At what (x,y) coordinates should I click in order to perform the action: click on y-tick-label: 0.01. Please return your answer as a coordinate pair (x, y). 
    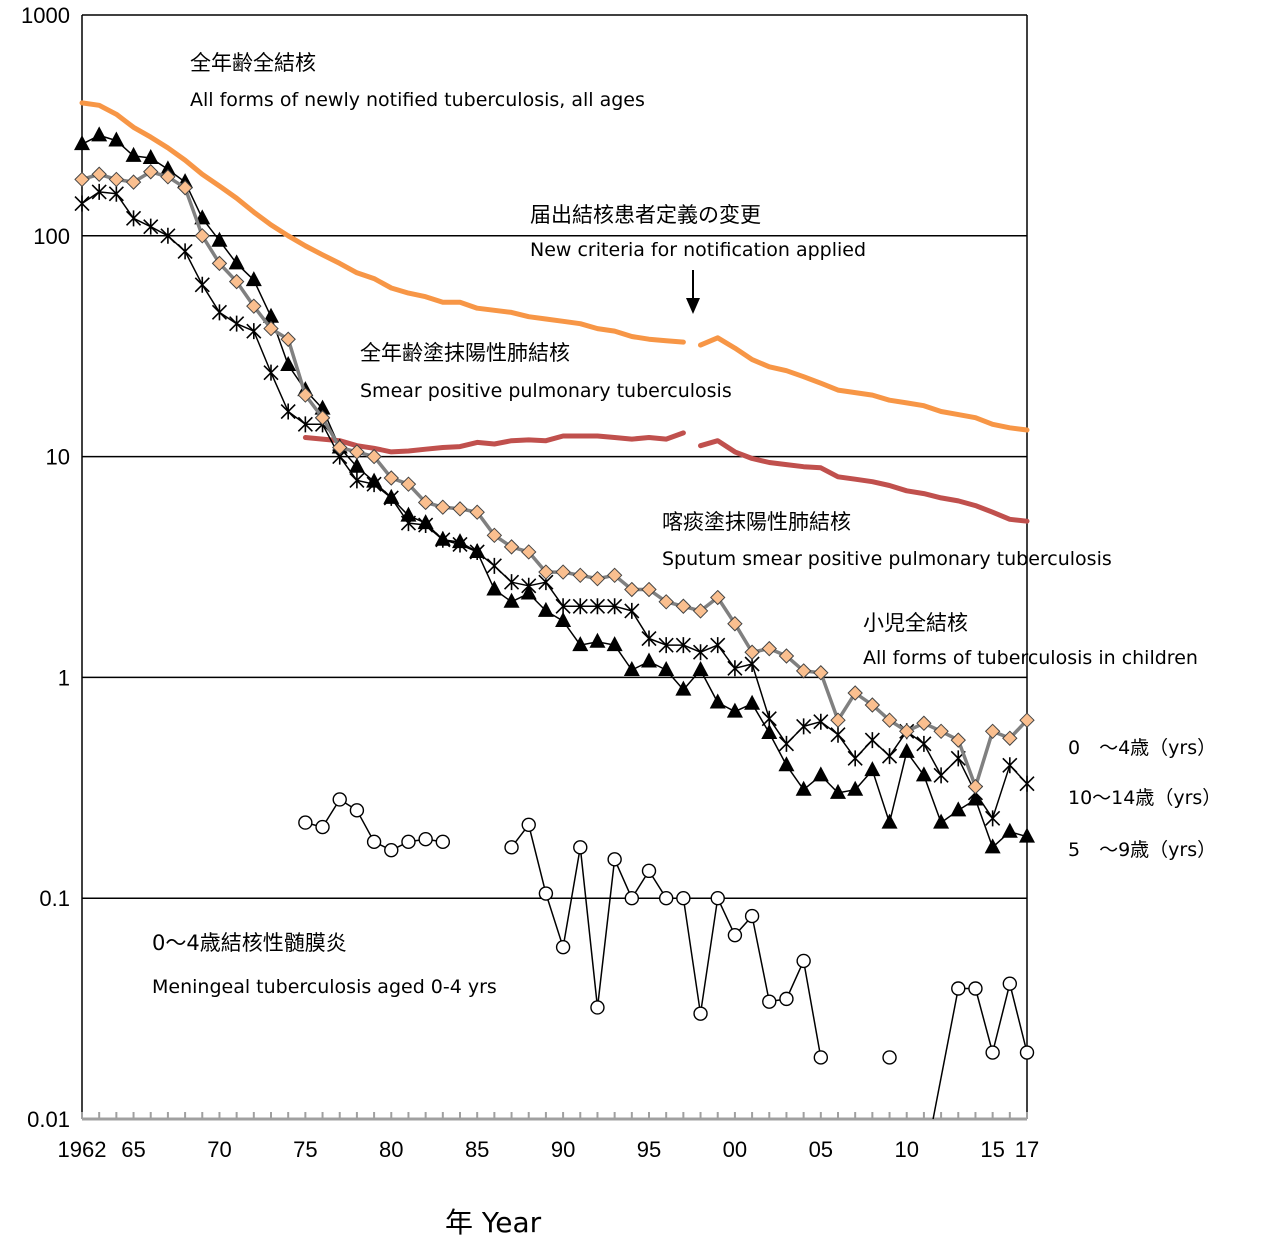
    Looking at the image, I should click on (48, 1119).